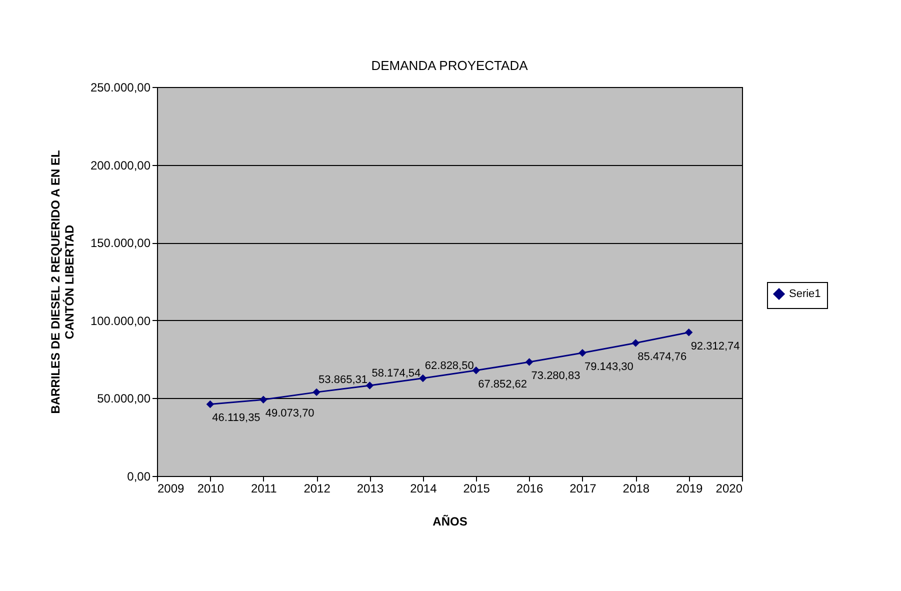  What do you see at coordinates (236, 418) in the screenshot?
I see `data-label: 46.119,35` at bounding box center [236, 418].